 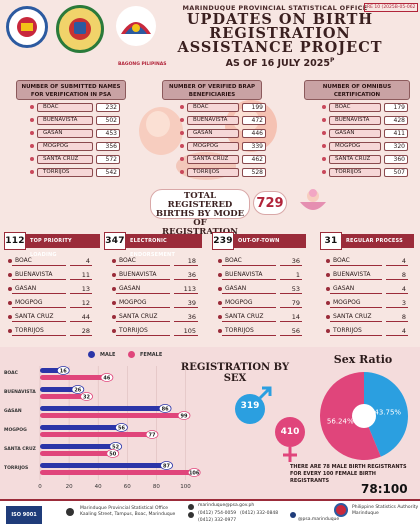 What do you see at coordinates (270, 203) in the screenshot?
I see `total-value: 729` at bounding box center [270, 203].